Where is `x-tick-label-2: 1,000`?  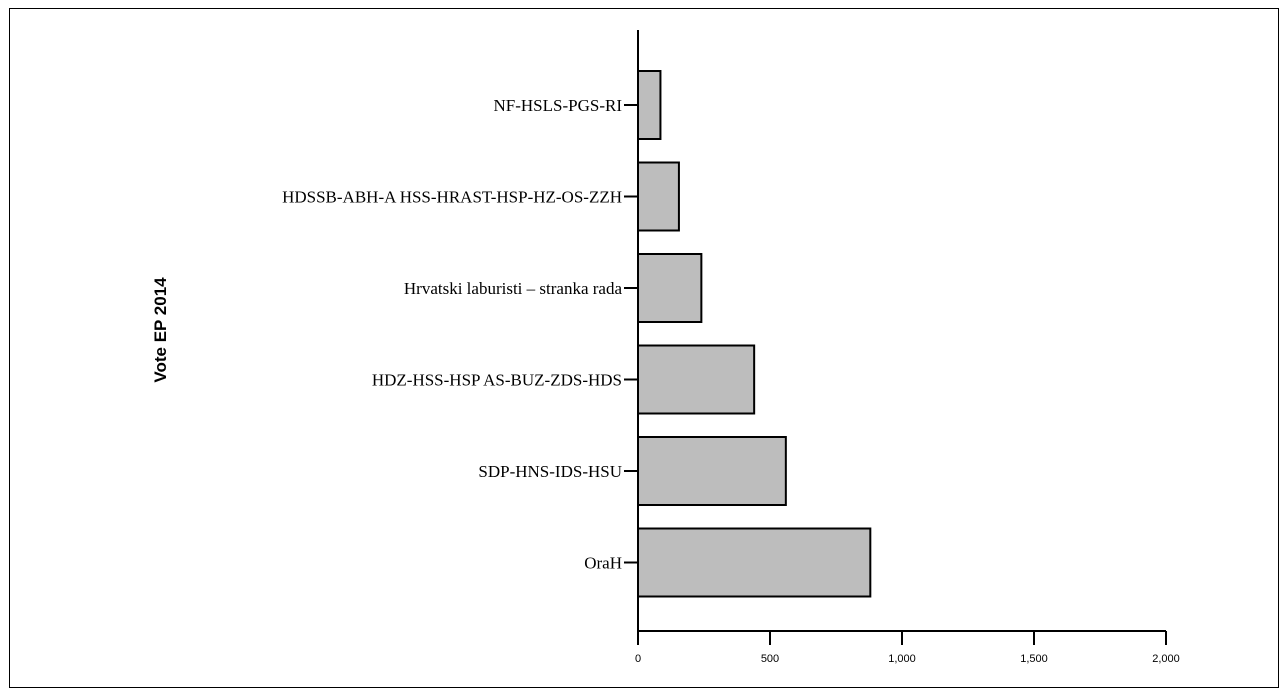 x-tick-label-2: 1,000 is located at coordinates (902, 659).